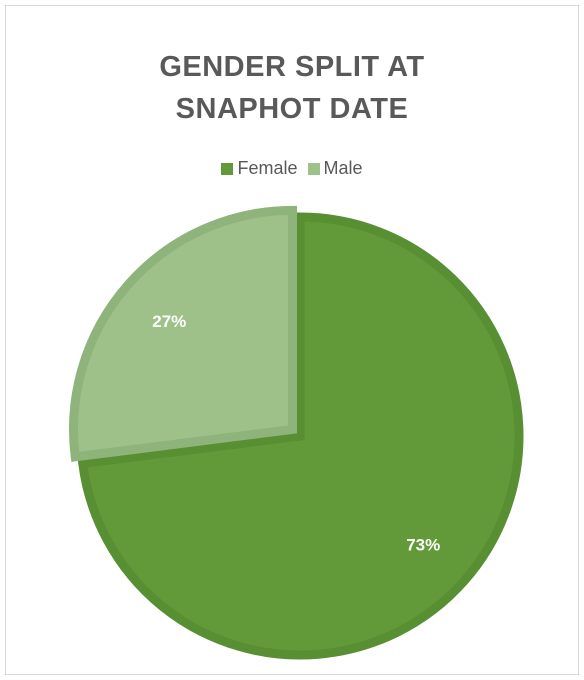  Describe the element at coordinates (292, 67) in the screenshot. I see `chart-title-line-1: GENDER SPLIT AT` at that location.